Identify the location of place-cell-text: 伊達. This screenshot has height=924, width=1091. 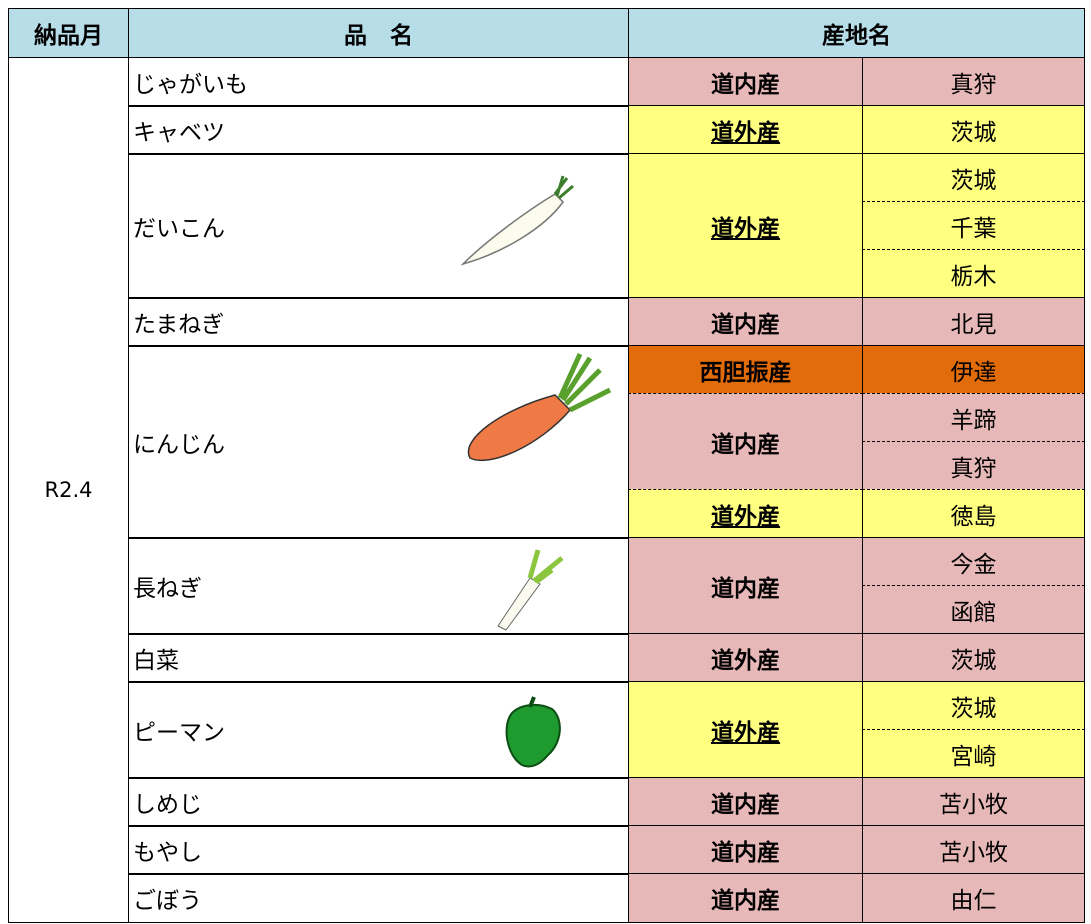
(973, 372).